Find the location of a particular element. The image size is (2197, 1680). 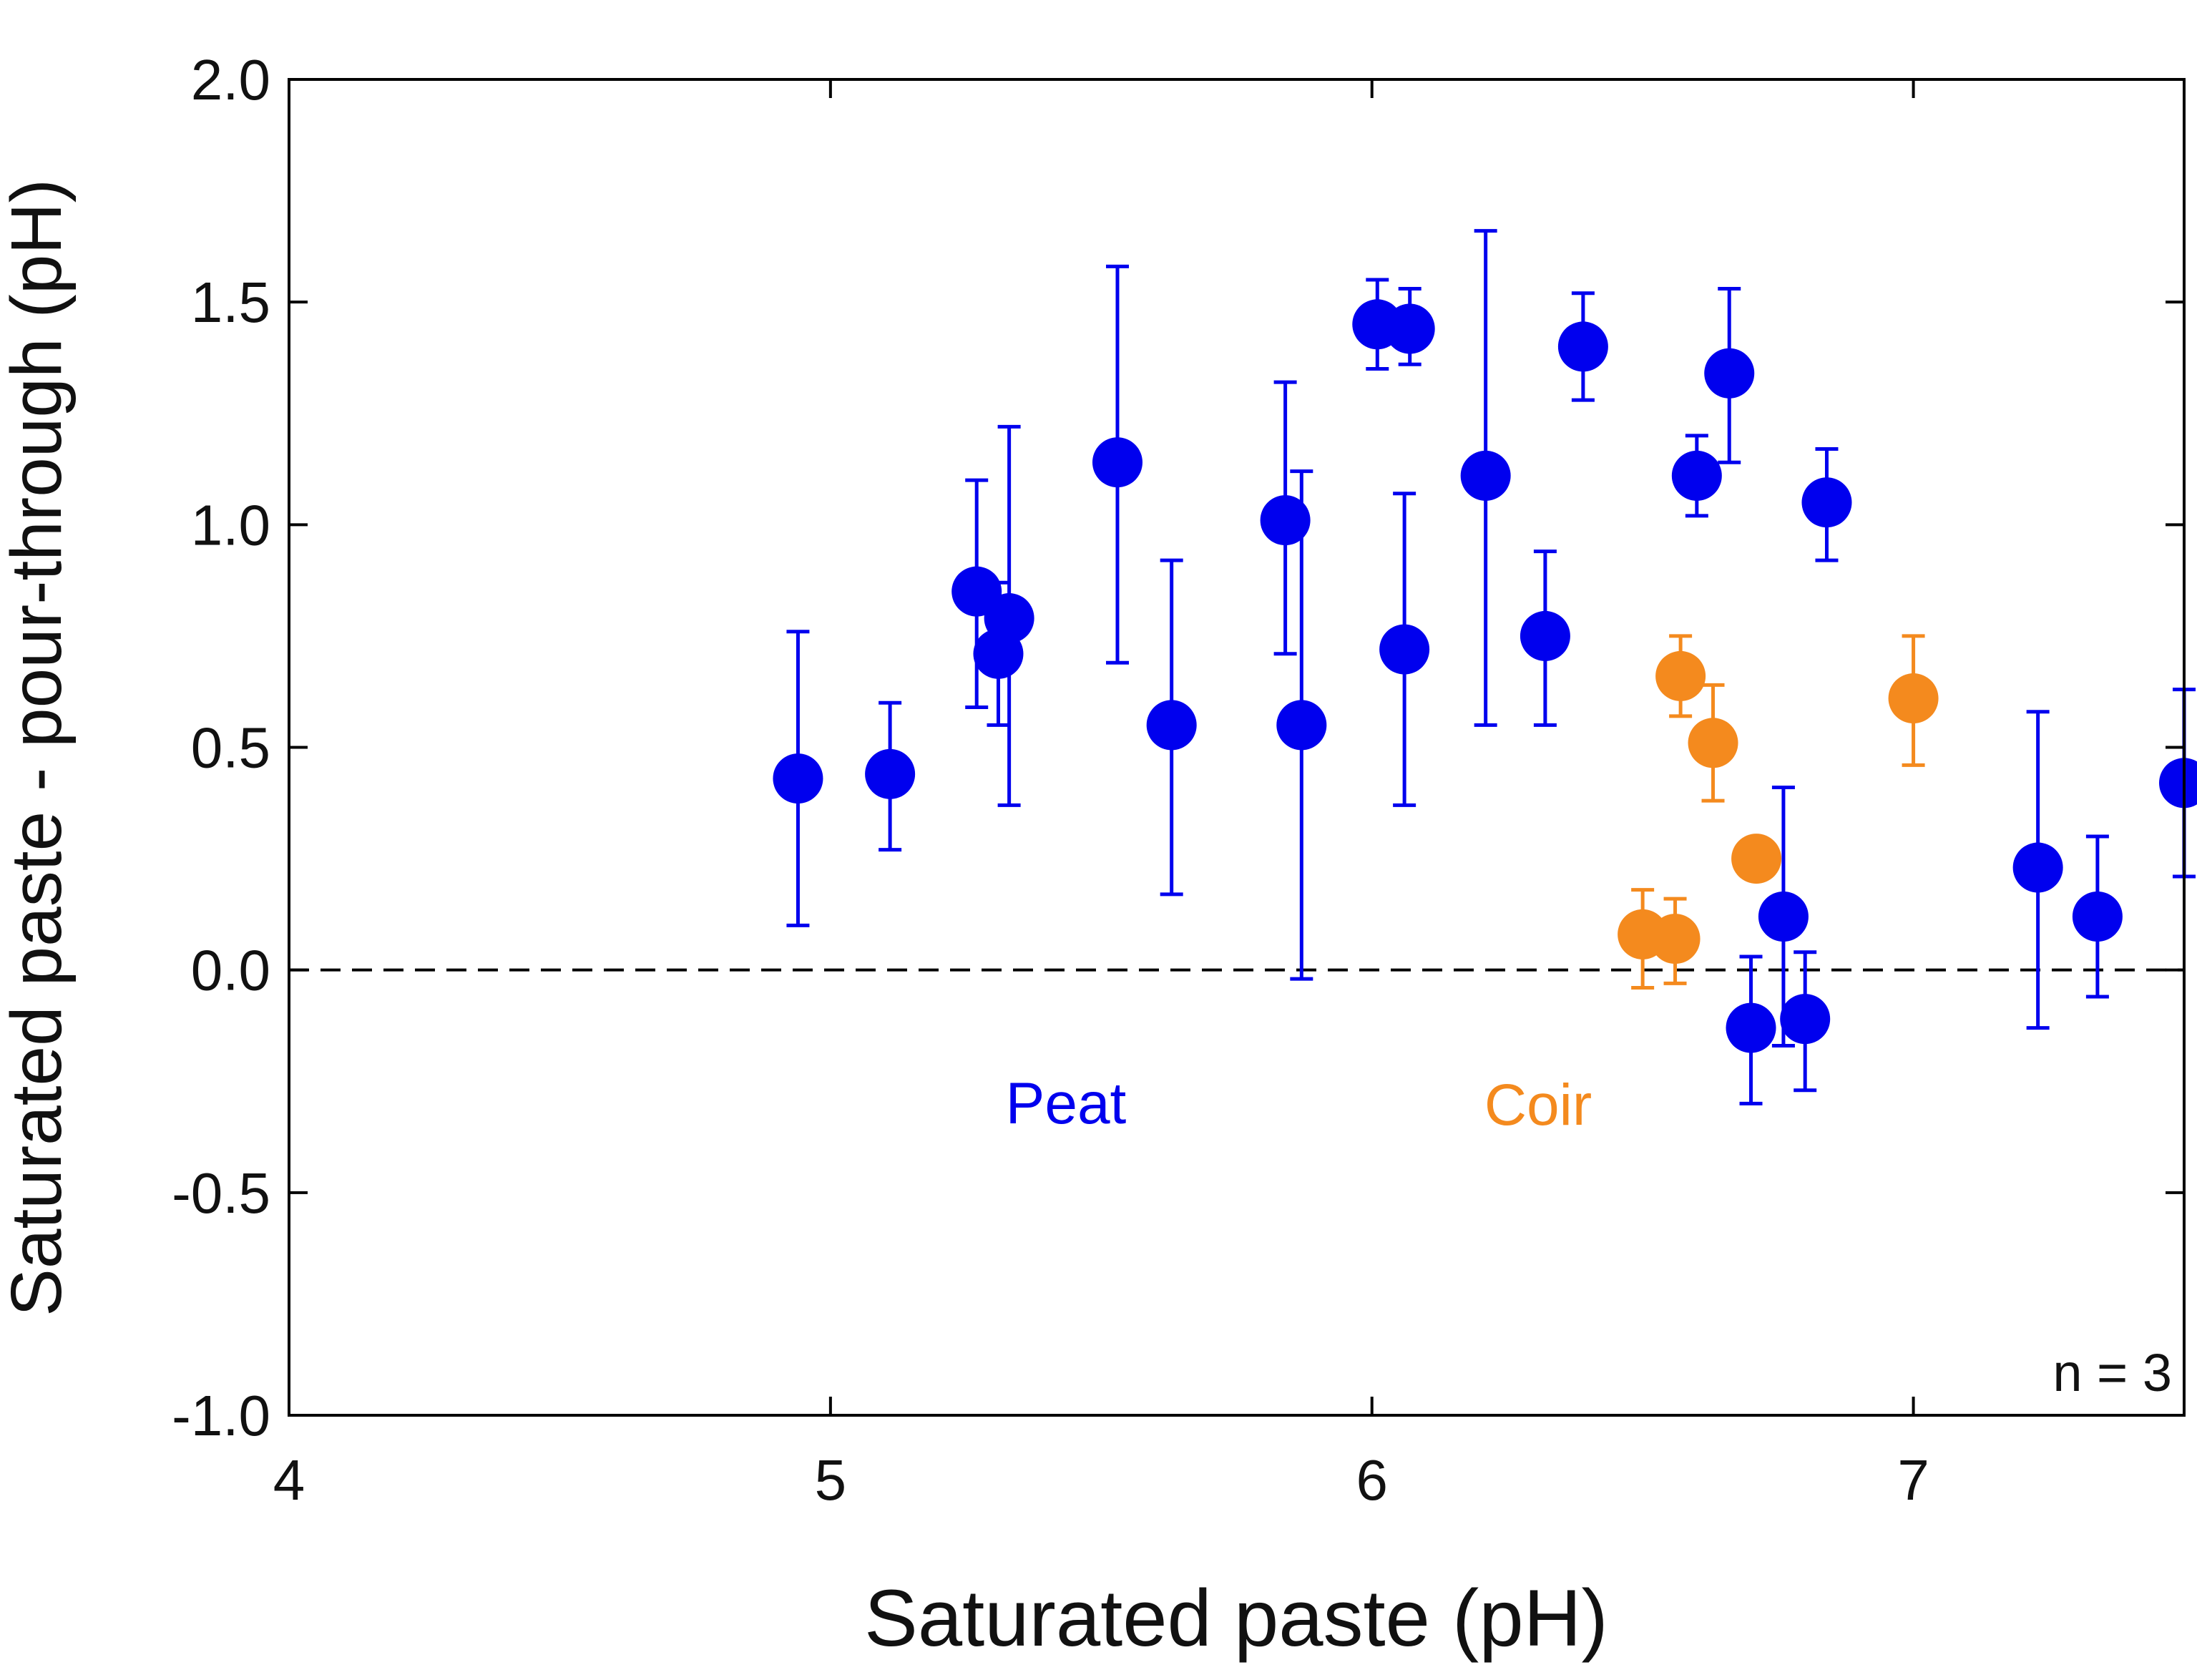

x-tick-label: 4 is located at coordinates (289, 1480).